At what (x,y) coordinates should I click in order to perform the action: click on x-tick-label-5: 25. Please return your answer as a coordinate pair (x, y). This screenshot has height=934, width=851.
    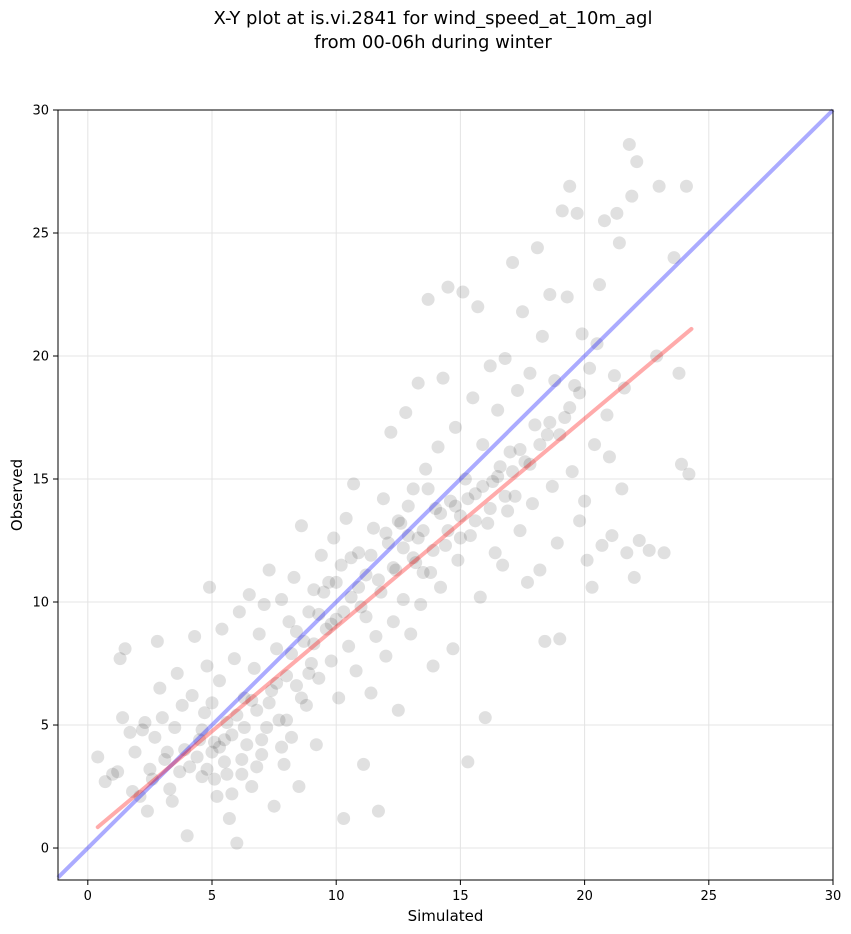
    Looking at the image, I should click on (709, 896).